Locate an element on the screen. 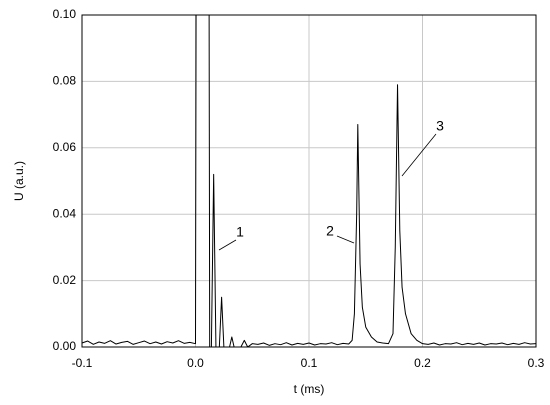  y-tick-label: 0.00 is located at coordinates (65, 346).